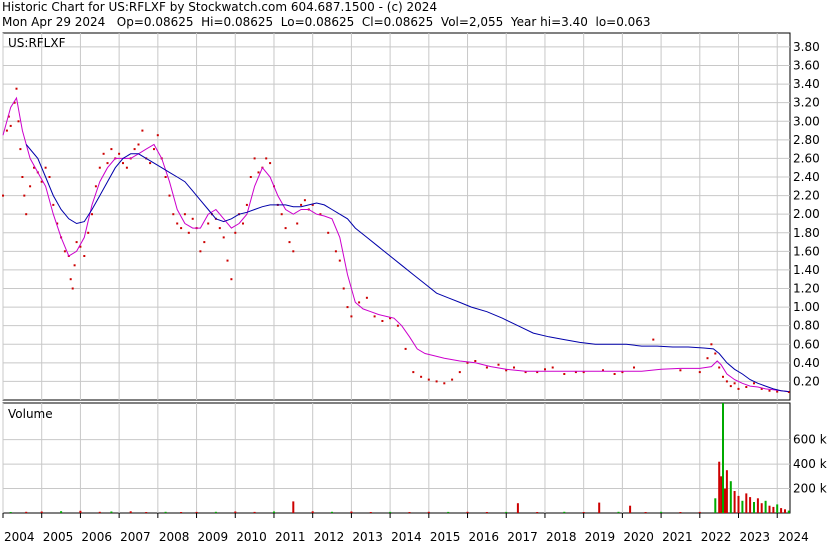  What do you see at coordinates (96, 536) in the screenshot?
I see `x-tick-label: 2006` at bounding box center [96, 536].